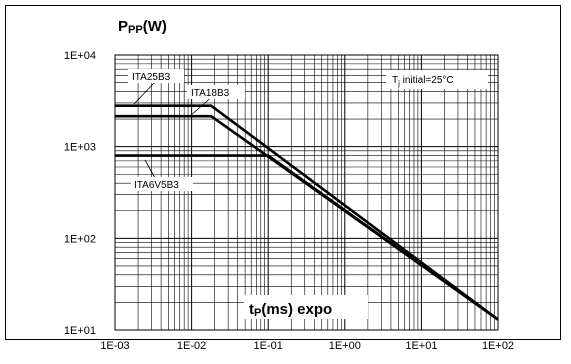 The width and height of the screenshot is (571, 364). What do you see at coordinates (210, 93) in the screenshot?
I see `label-ita18b3: ITA18B3` at bounding box center [210, 93].